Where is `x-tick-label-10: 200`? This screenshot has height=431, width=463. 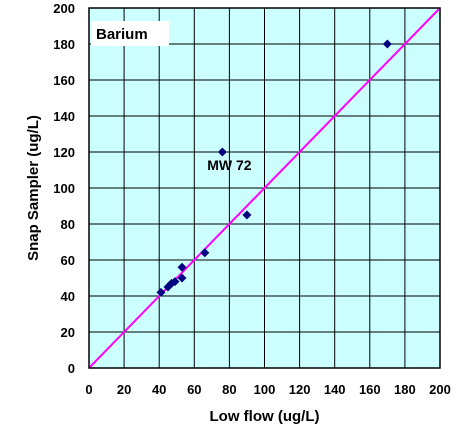
x-tick-label-10: 200 is located at coordinates (440, 389).